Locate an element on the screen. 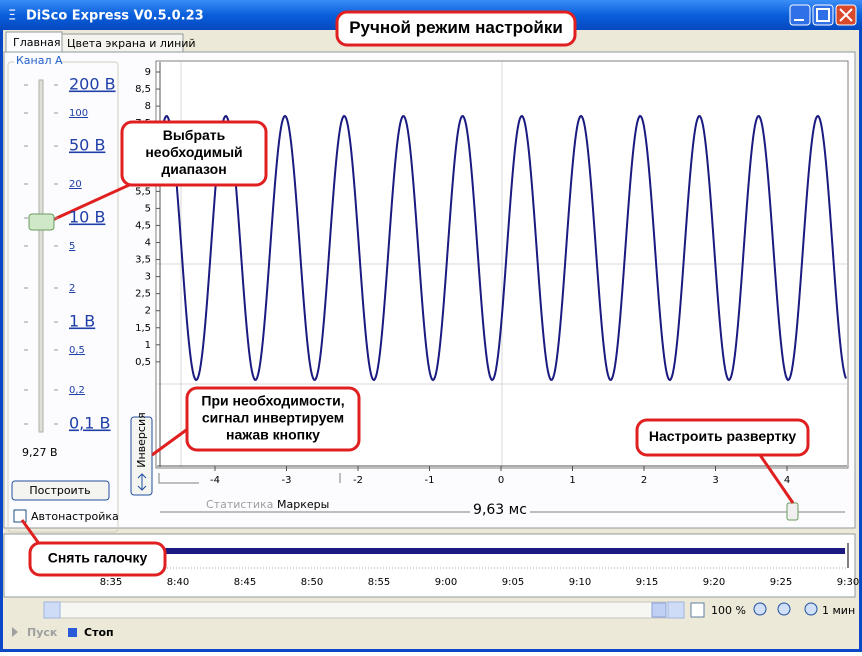 The width and height of the screenshot is (862, 656). y-tick-label: 1 is located at coordinates (148, 345).